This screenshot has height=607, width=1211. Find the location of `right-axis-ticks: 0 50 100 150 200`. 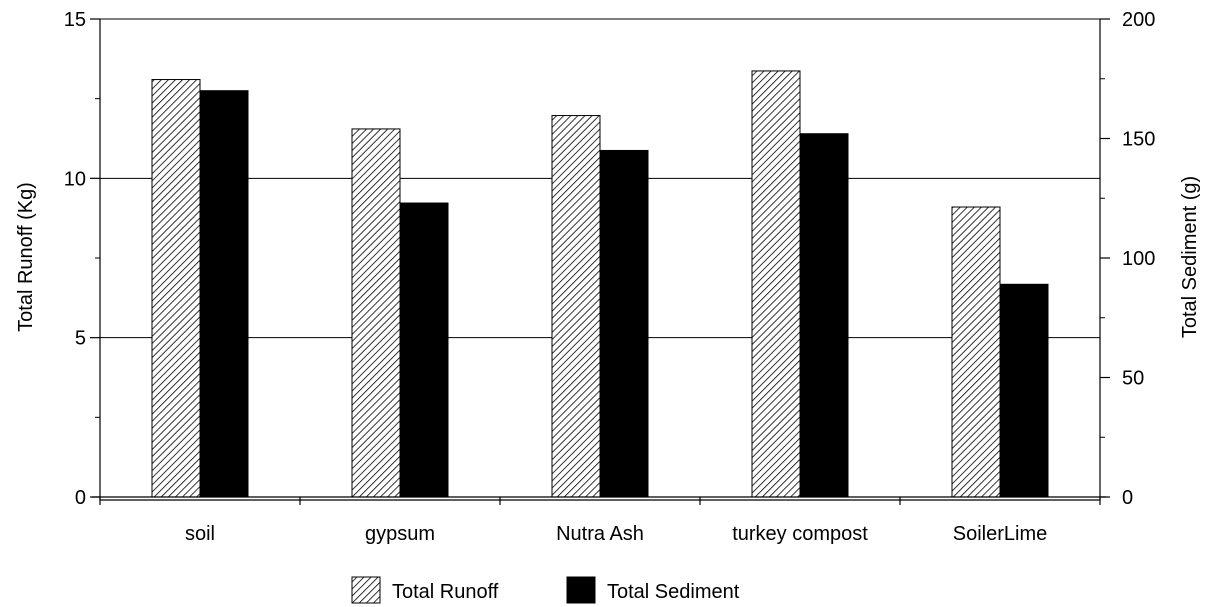

right-axis-ticks: 0 50 100 150 200 is located at coordinates (1127, 259).